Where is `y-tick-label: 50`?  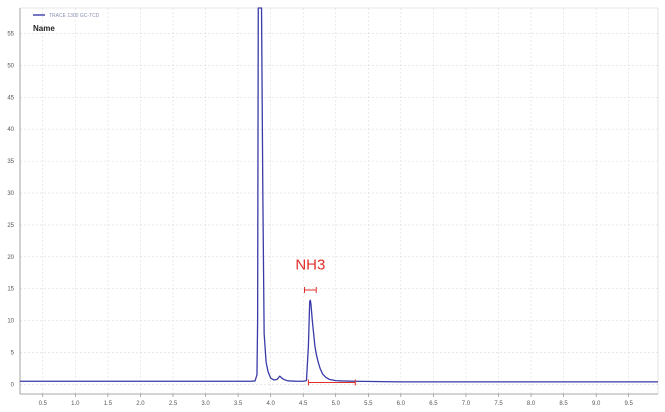 y-tick-label: 50 is located at coordinates (10, 66).